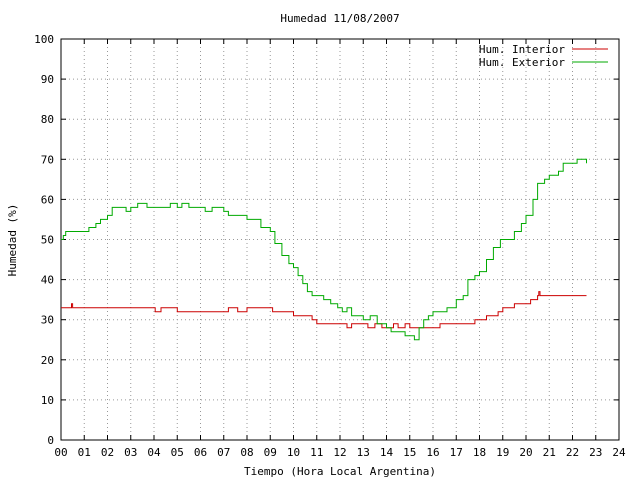 The width and height of the screenshot is (640, 480). What do you see at coordinates (339, 452) in the screenshot?
I see `x-tick-label: 12` at bounding box center [339, 452].